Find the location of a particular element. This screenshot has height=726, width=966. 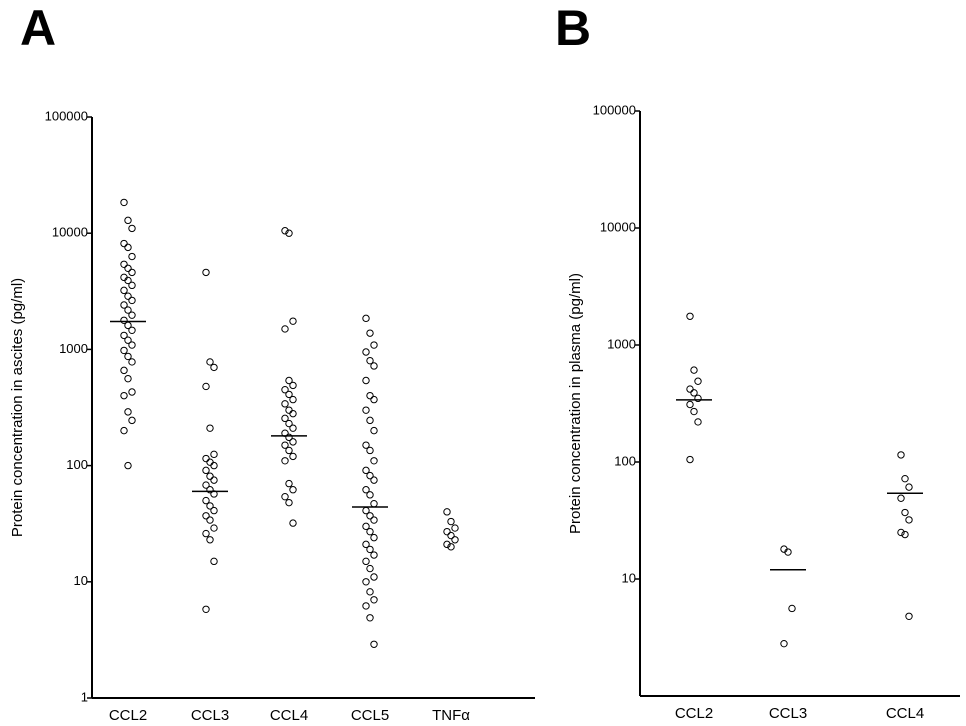

x-tick-label: TNFα is located at coordinates (451, 715).